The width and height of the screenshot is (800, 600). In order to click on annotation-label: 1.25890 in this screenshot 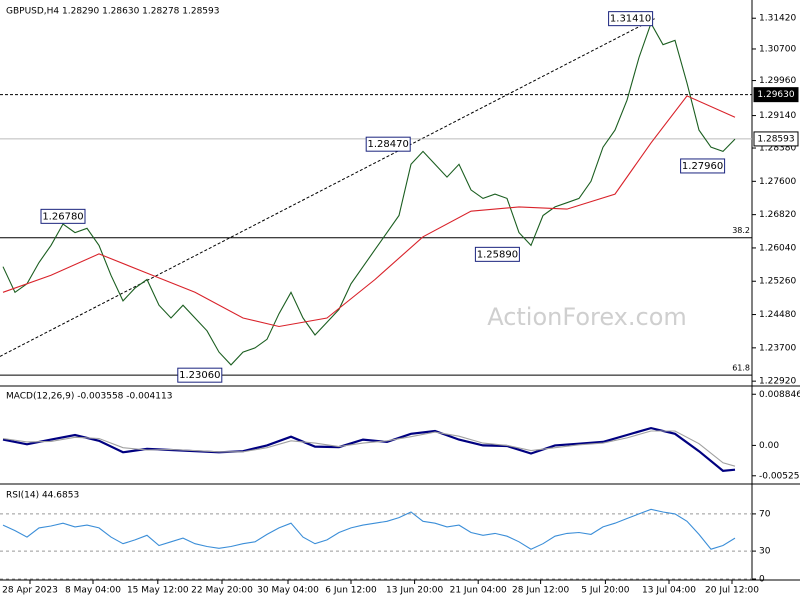, I will do `click(497, 254)`.